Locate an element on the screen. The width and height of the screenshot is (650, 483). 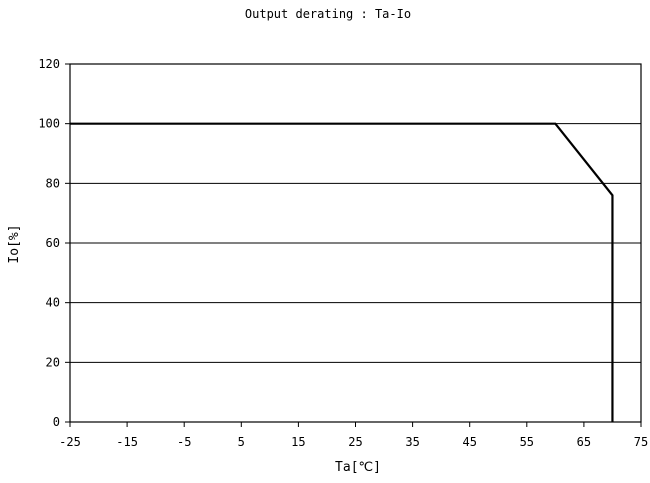
y-axis-ticks: 0 20 40 60 80 100 120 is located at coordinates (54, 243).